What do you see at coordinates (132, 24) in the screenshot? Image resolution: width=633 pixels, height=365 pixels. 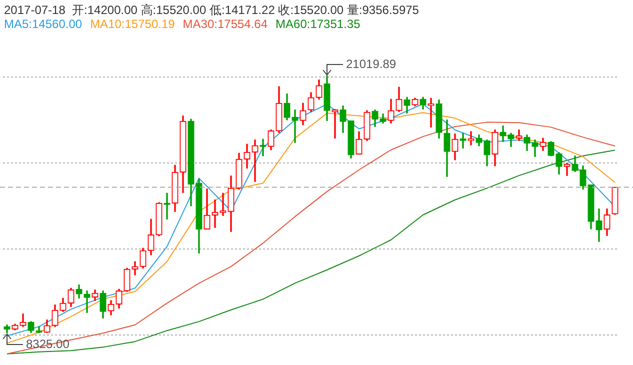 I see `text: MA10:15750.19` at bounding box center [132, 24].